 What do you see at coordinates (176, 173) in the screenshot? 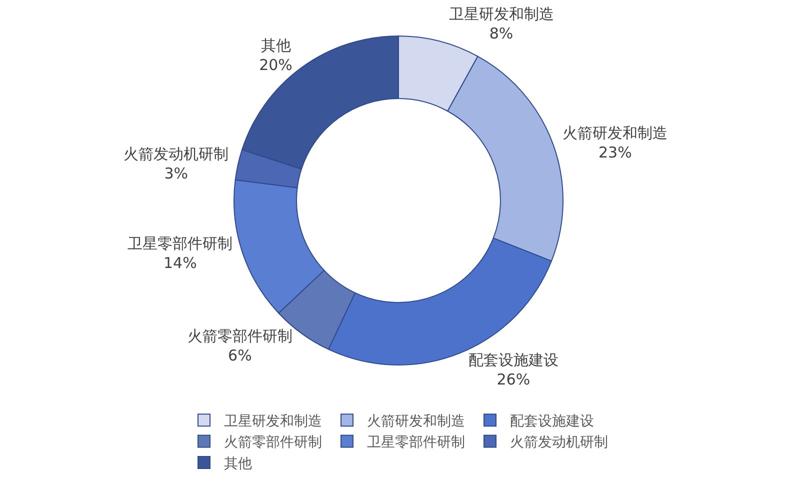
I see `data-label: 3%` at bounding box center [176, 173].